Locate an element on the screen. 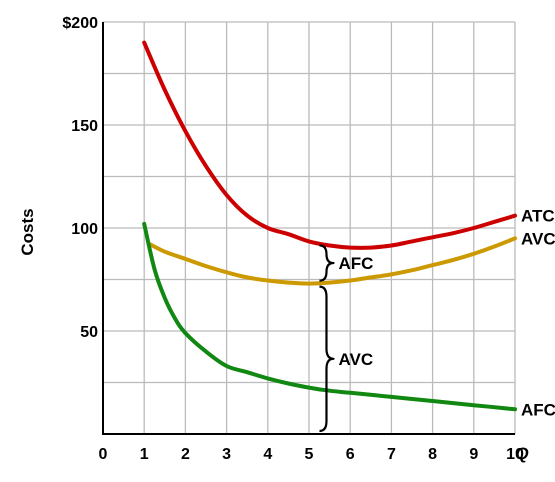  x-tick-label-0: 0 is located at coordinates (103, 454).